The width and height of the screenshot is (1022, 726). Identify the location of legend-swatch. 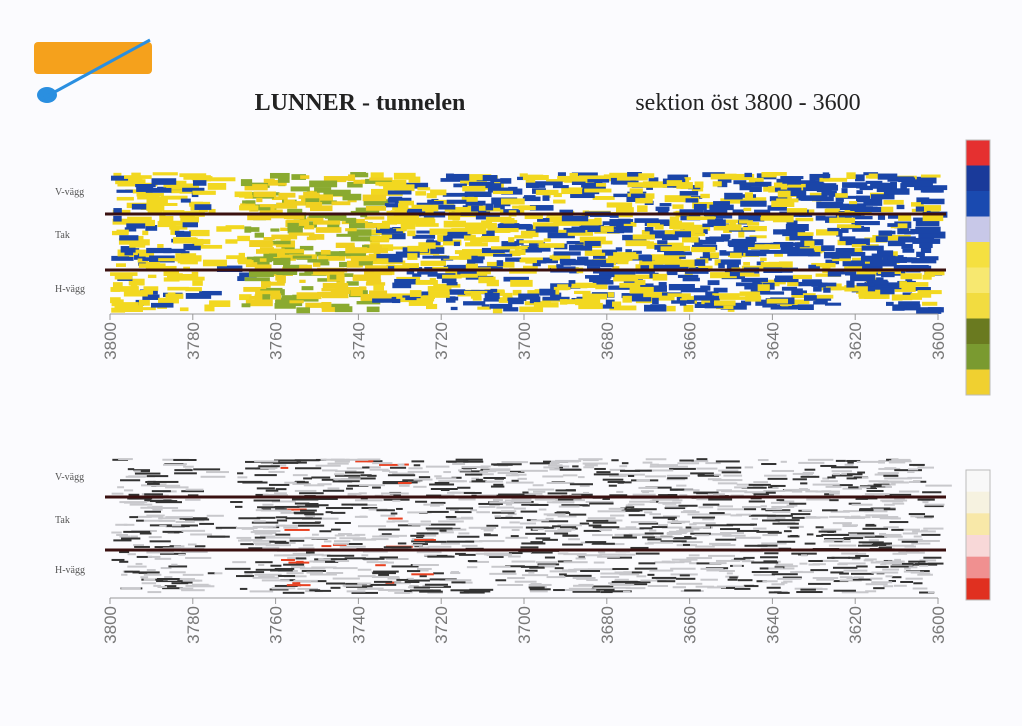
(978, 546).